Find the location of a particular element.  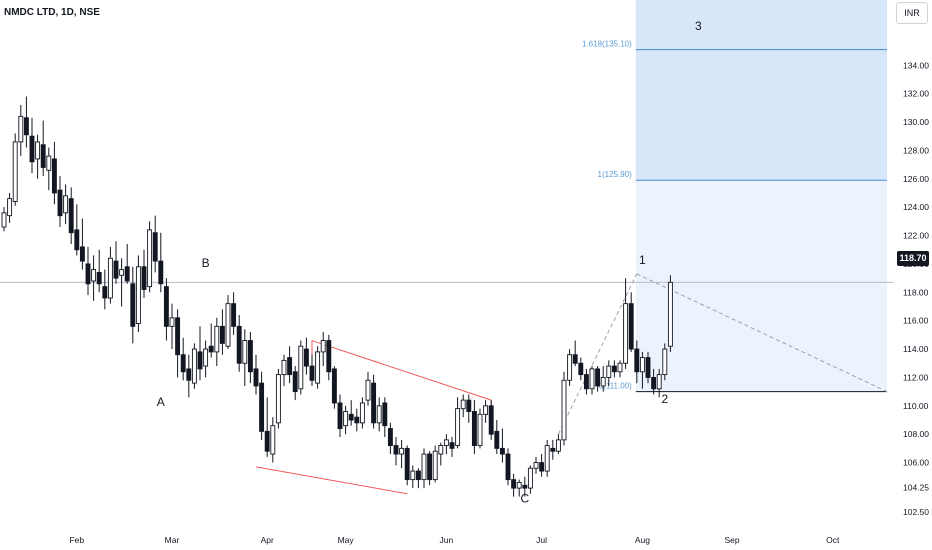

y-tick-label: 124.00 is located at coordinates (916, 207).